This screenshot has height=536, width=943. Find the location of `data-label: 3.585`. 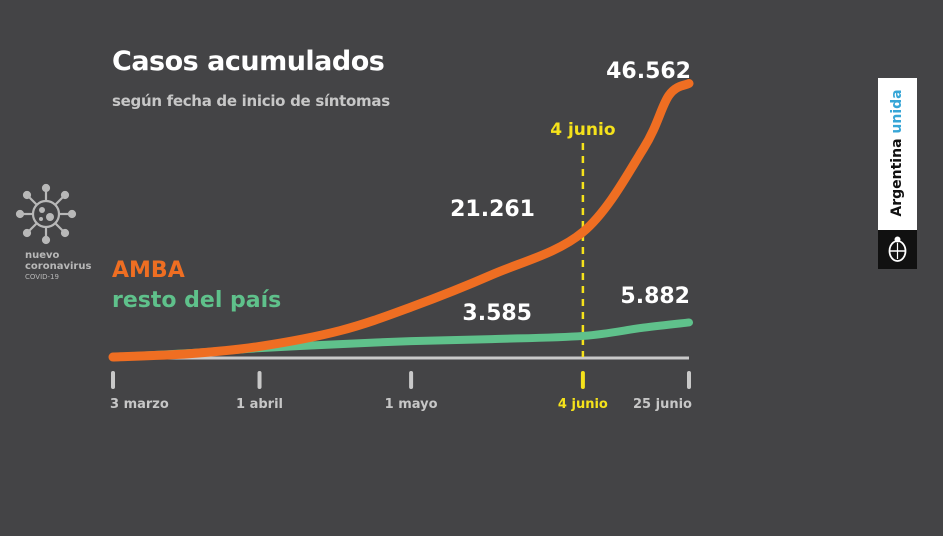

data-label: 3.585 is located at coordinates (497, 313).